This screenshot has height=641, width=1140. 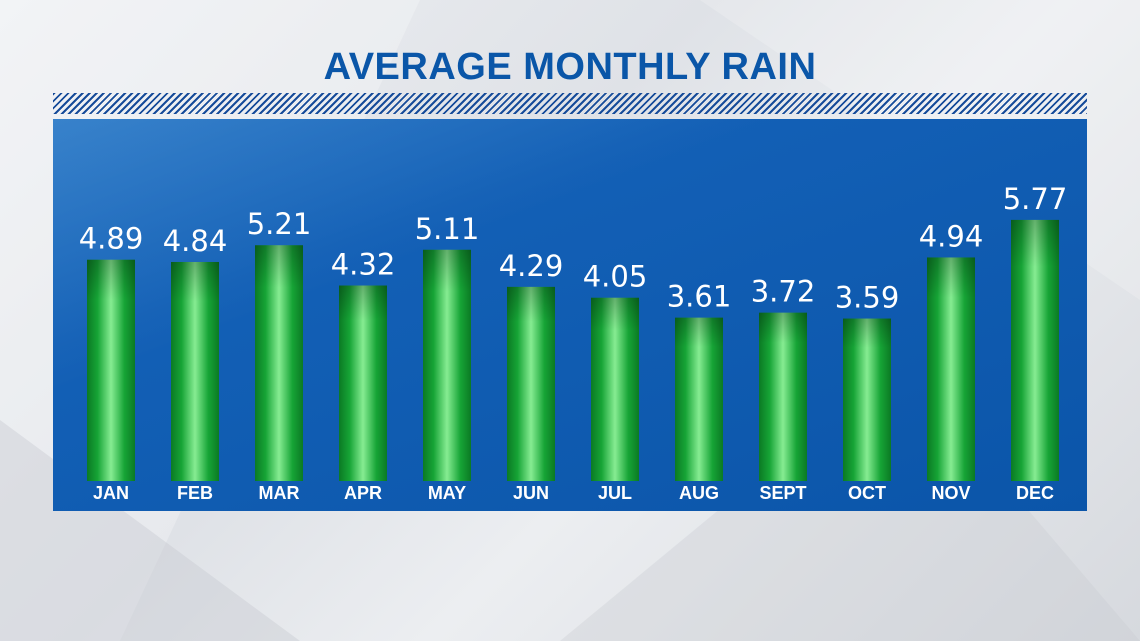 I want to click on value-label-oct: 3.59, so click(x=867, y=298).